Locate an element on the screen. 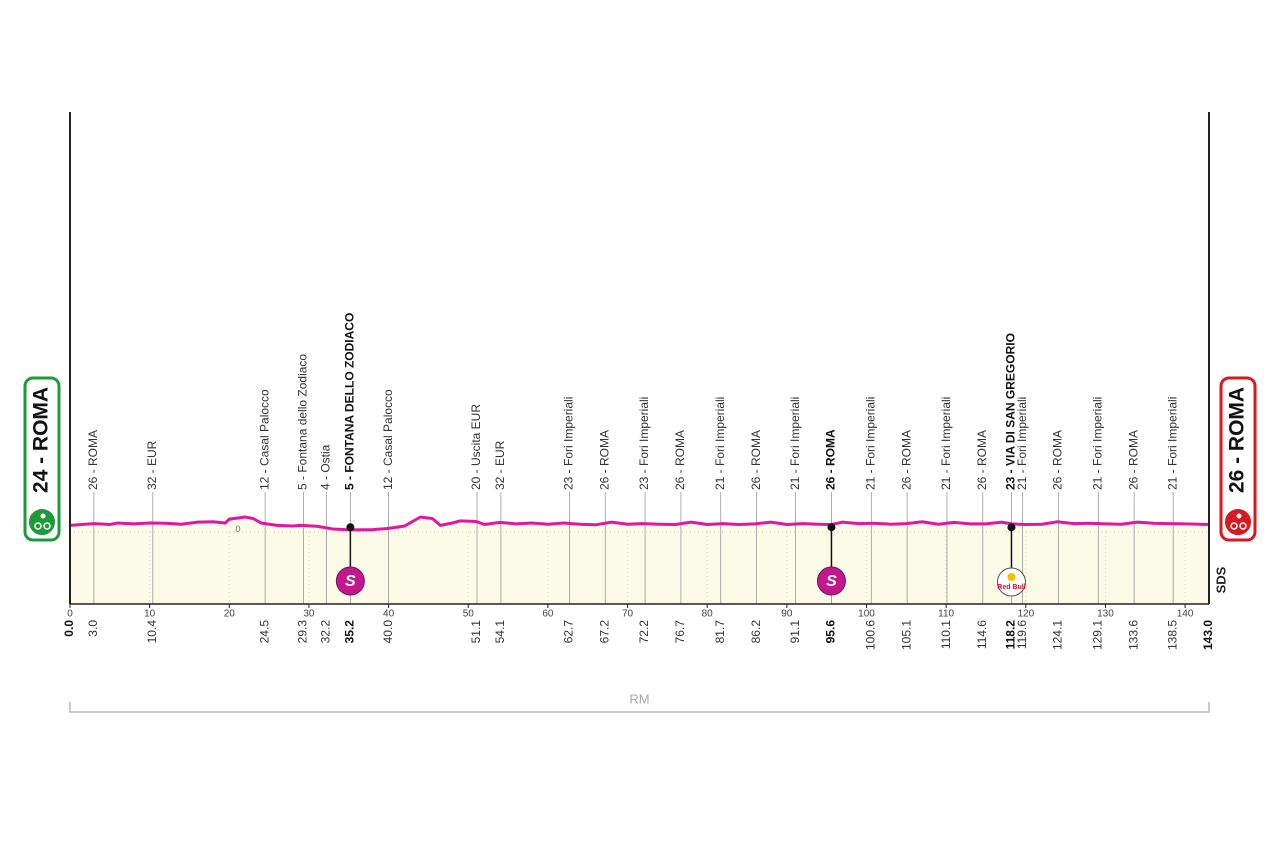 This screenshot has height=857, width=1280. finish-icon is located at coordinates (1238, 522).